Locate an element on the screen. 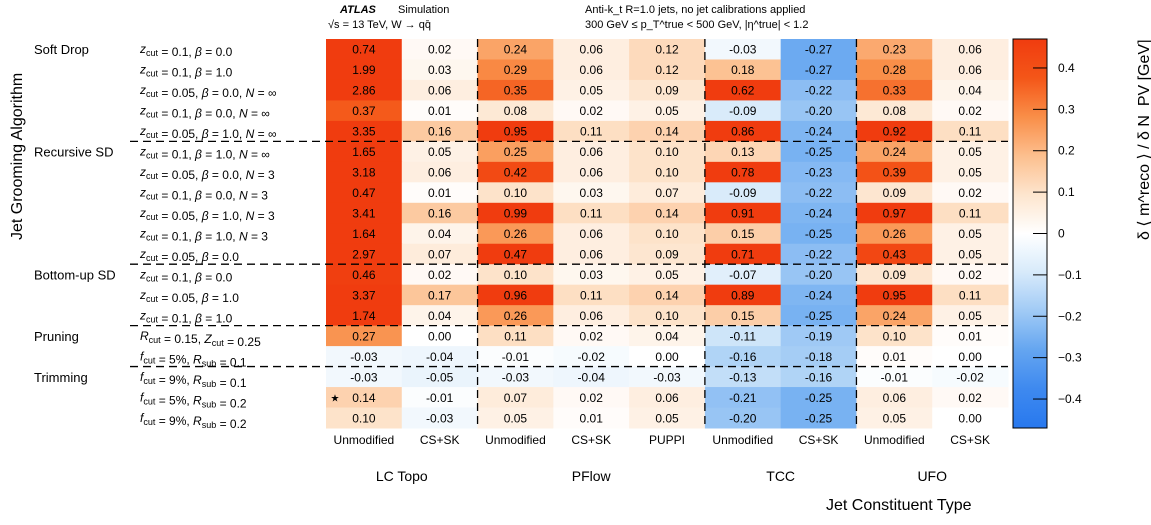  cell-value-label: -0.25 is located at coordinates (819, 316).